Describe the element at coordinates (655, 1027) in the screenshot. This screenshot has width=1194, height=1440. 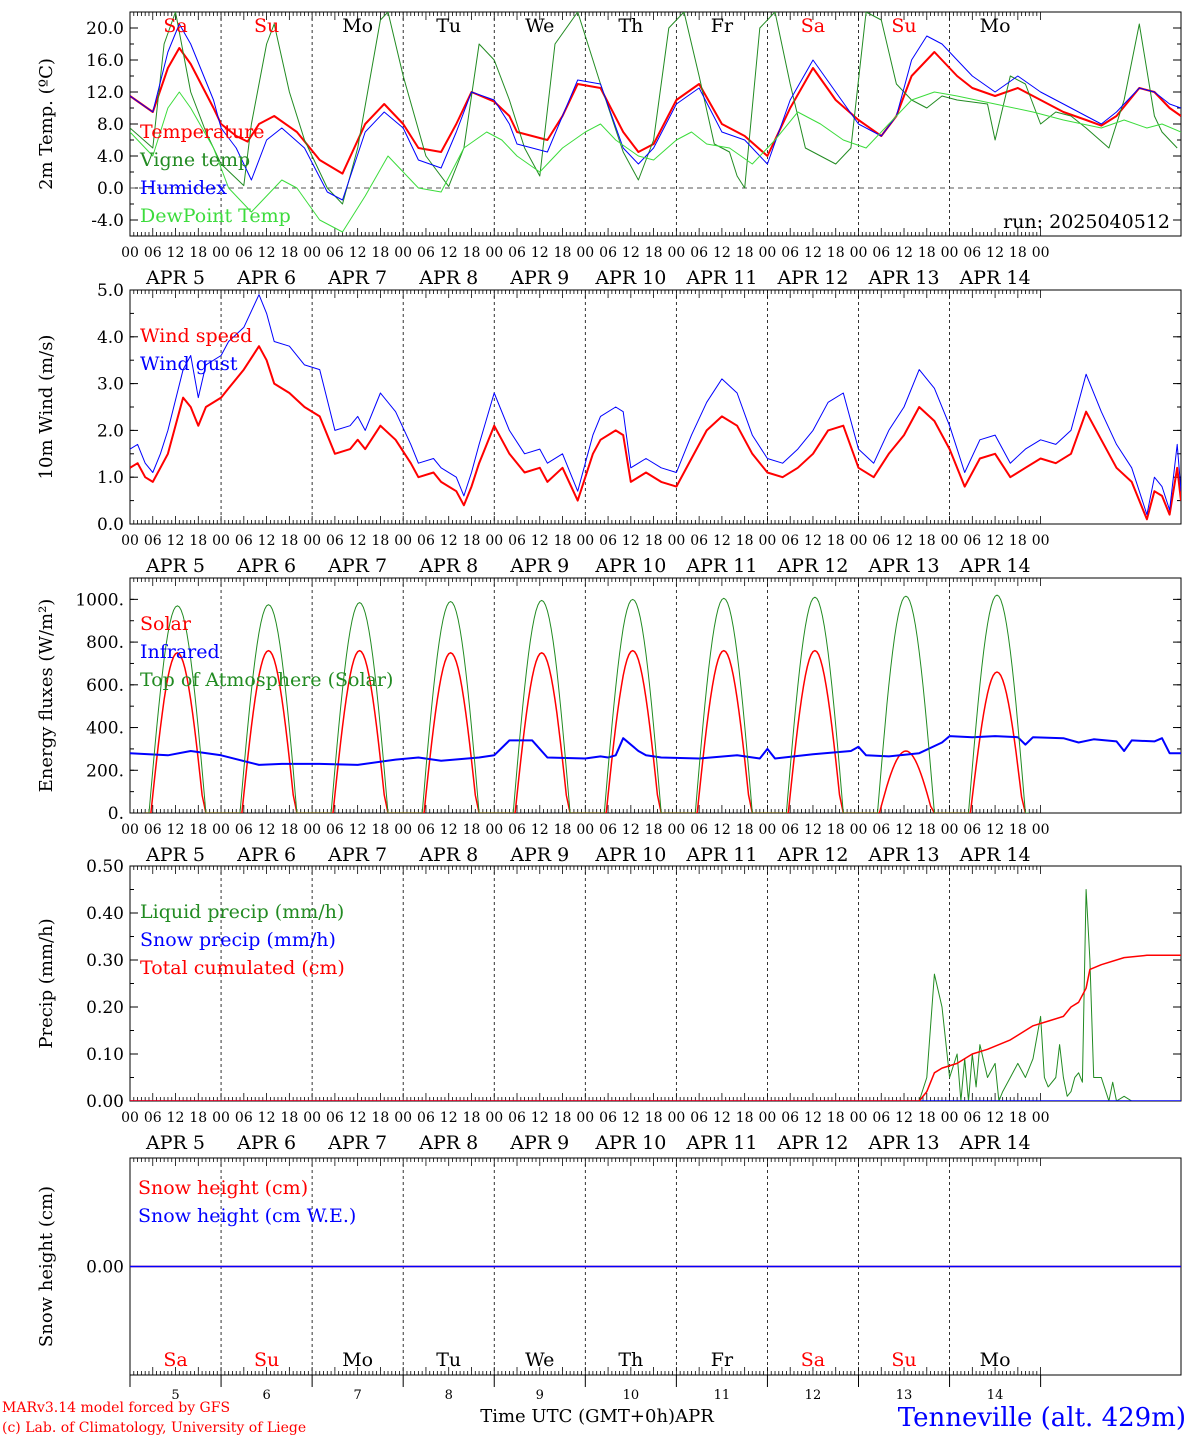
I see `series-line-total-cumulated-cm-` at that location.